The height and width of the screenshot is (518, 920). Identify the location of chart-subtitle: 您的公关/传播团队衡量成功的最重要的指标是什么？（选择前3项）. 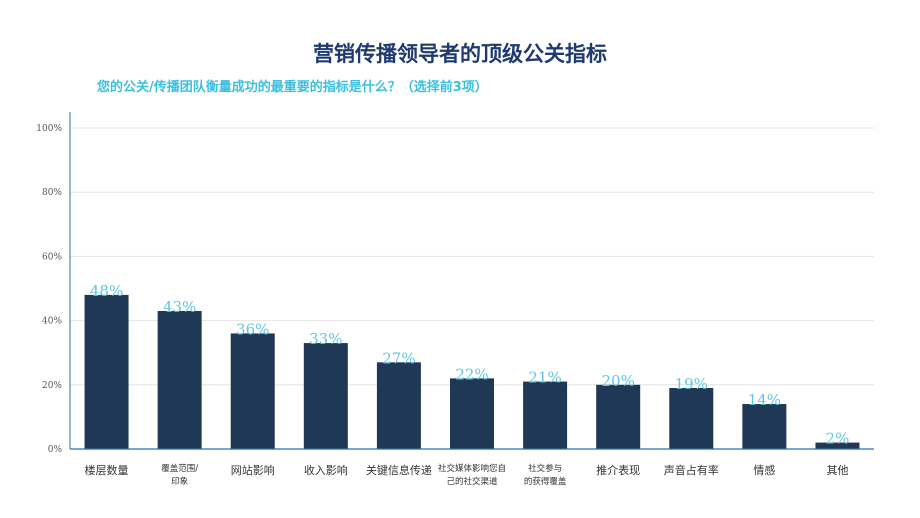
(292, 87).